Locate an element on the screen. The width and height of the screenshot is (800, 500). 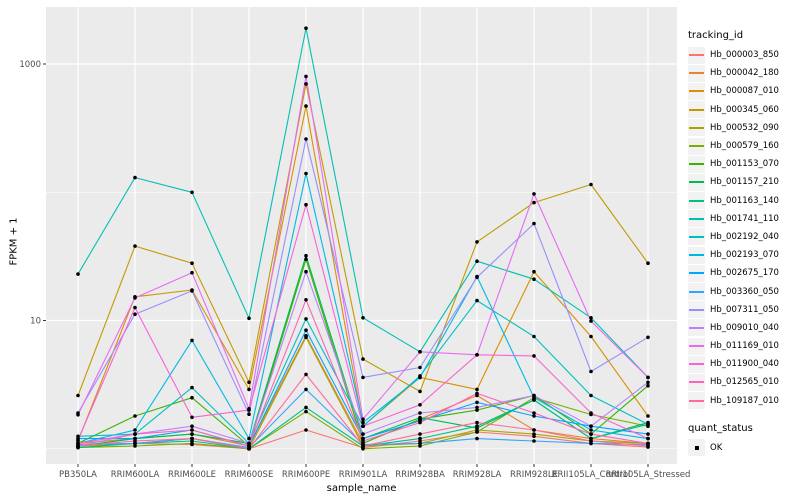
legend-quant-status: quant_status OK is located at coordinates (744, 440).